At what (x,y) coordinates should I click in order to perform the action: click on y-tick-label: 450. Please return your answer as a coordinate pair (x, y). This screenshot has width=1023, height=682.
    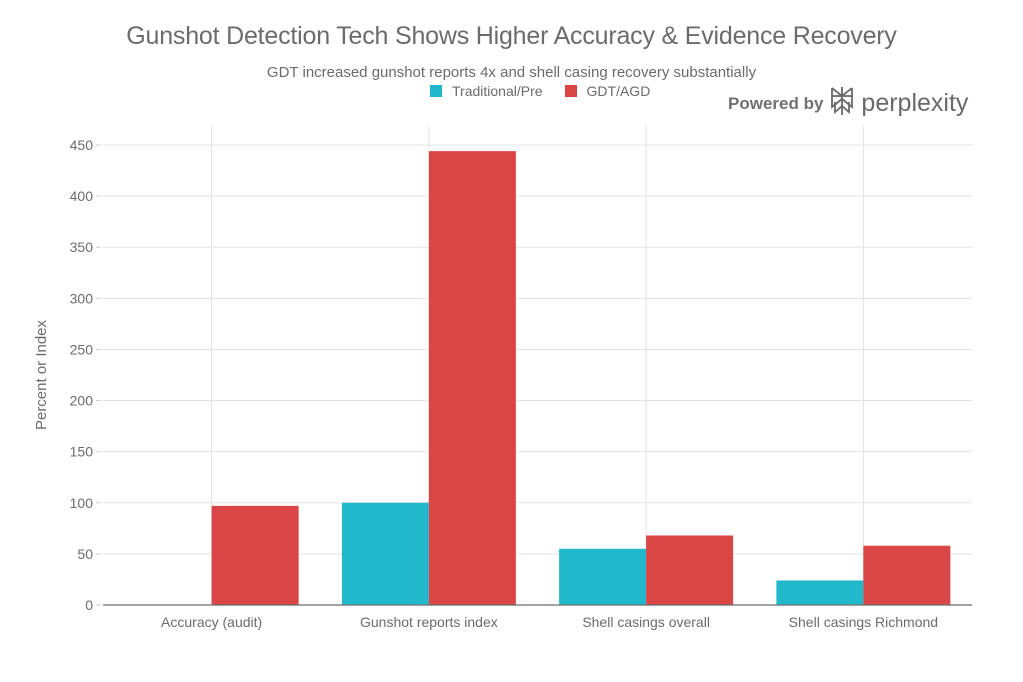
    Looking at the image, I should click on (82, 145).